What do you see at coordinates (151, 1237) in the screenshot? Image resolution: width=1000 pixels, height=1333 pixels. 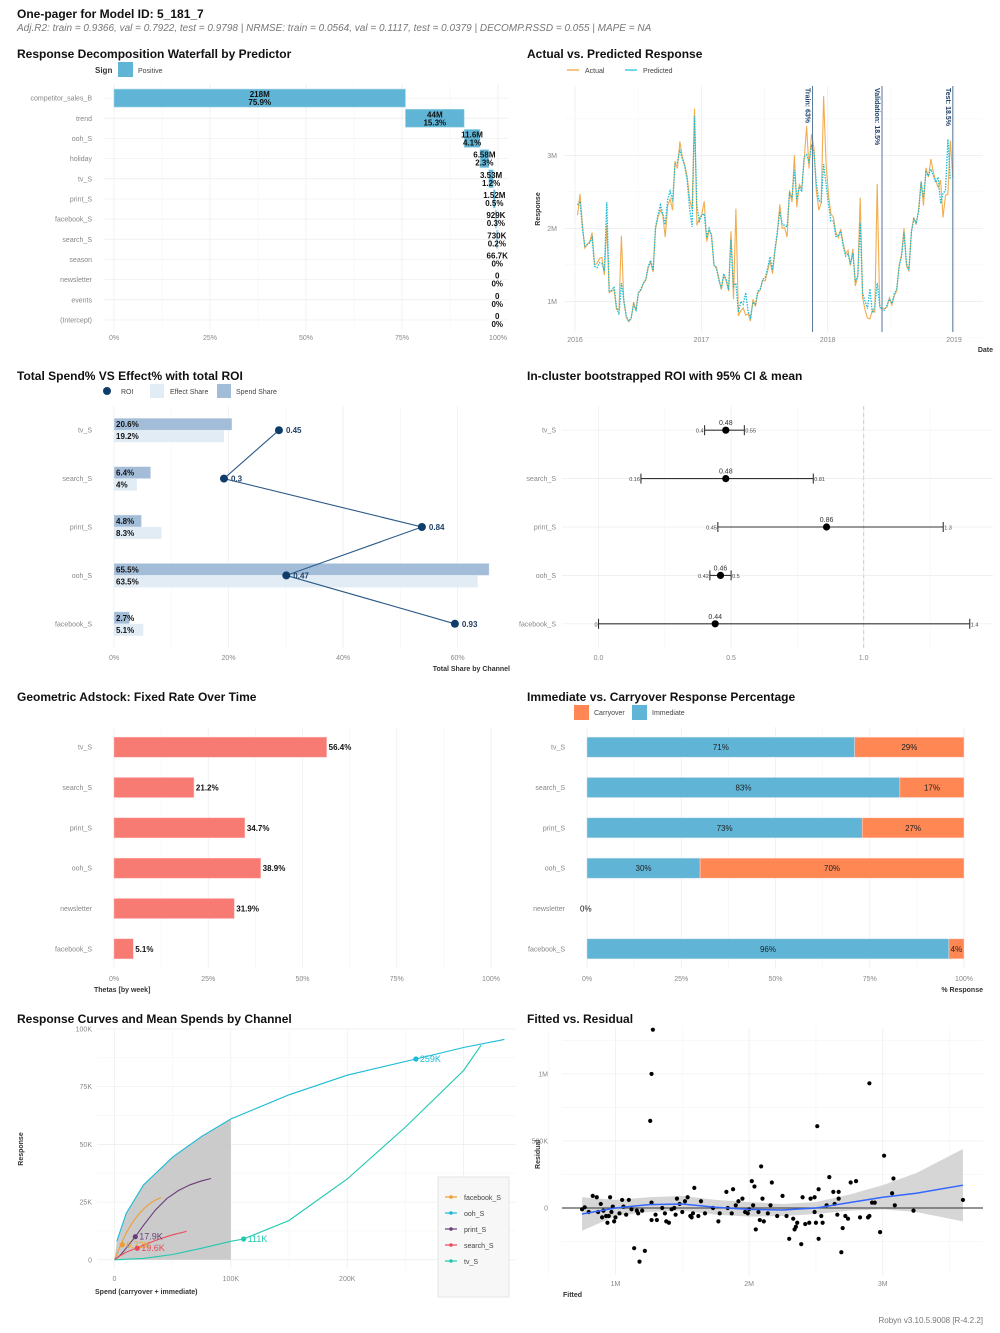 I see `mean-spend-label: 17.9K` at bounding box center [151, 1237].